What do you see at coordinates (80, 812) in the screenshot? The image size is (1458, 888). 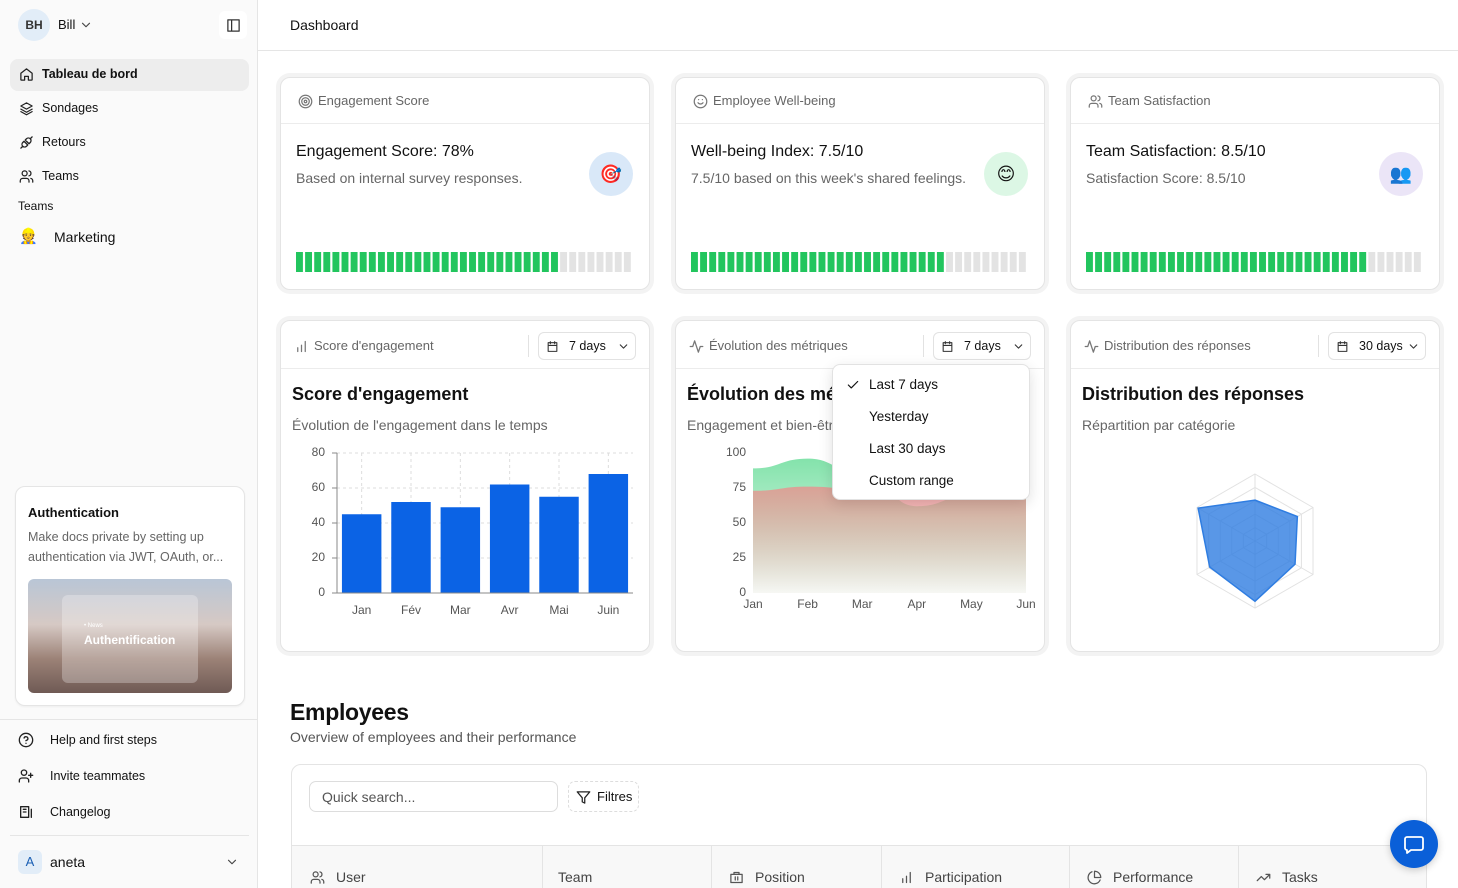 I see `footer-link: Changelog` at bounding box center [80, 812].